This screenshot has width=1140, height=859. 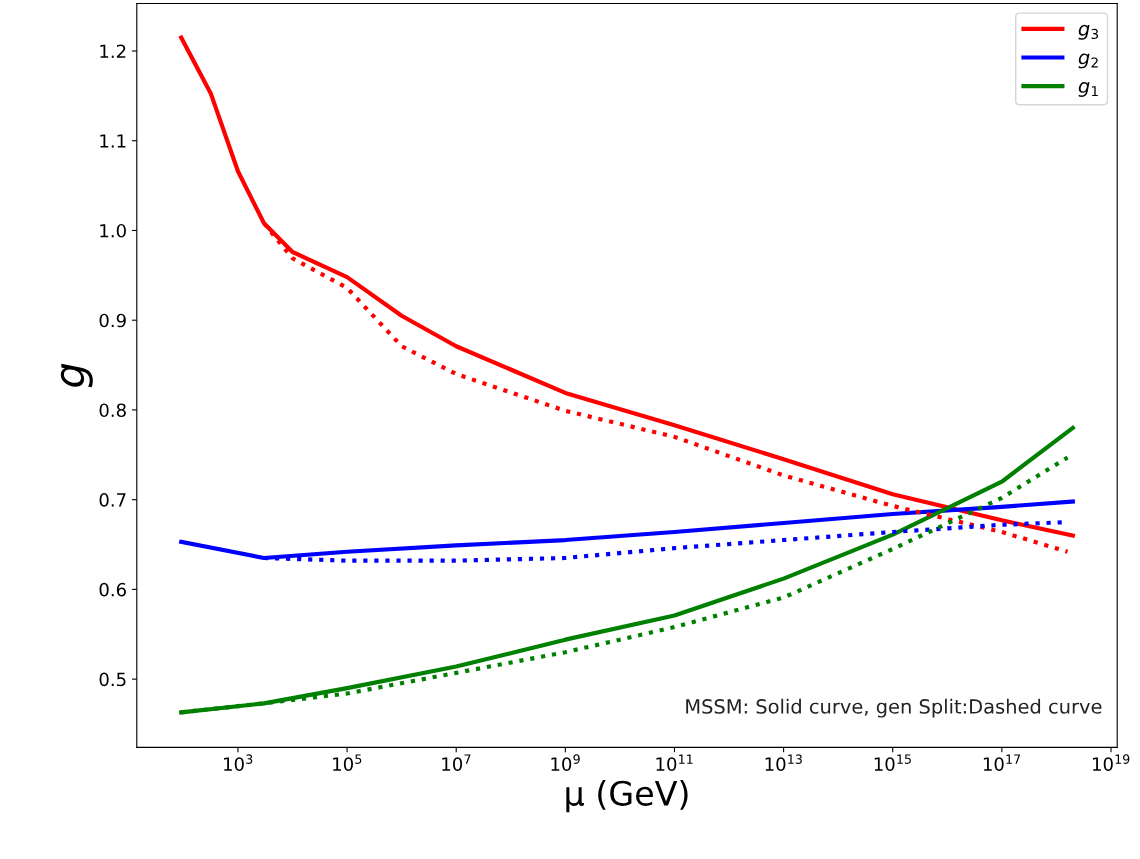 What do you see at coordinates (113, 141) in the screenshot?
I see `y-tick-label: 1.1` at bounding box center [113, 141].